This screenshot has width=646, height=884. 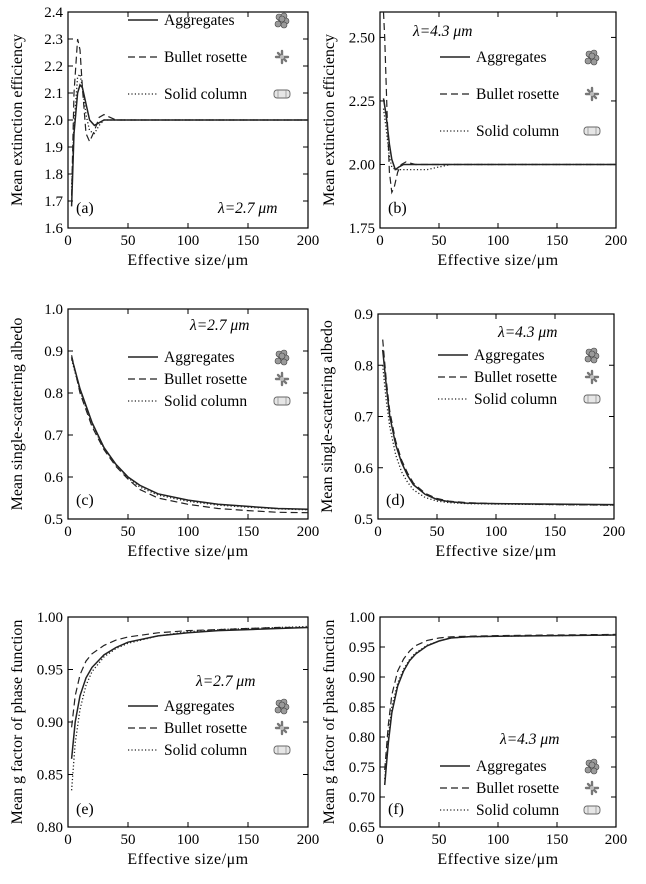 What do you see at coordinates (50, 723) in the screenshot?
I see `y-tick-label: 0.90` at bounding box center [50, 723].